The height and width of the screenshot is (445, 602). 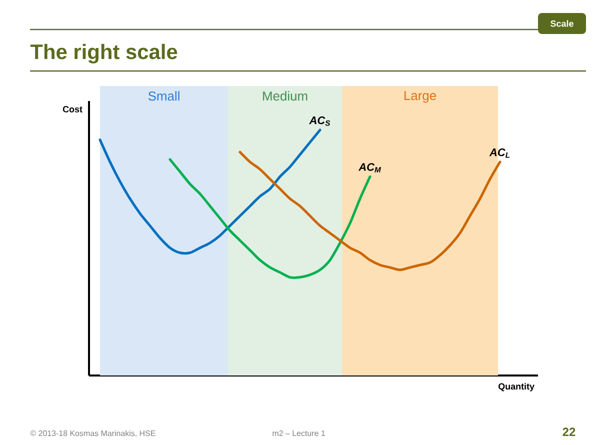 I want to click on text: Large, so click(x=420, y=97).